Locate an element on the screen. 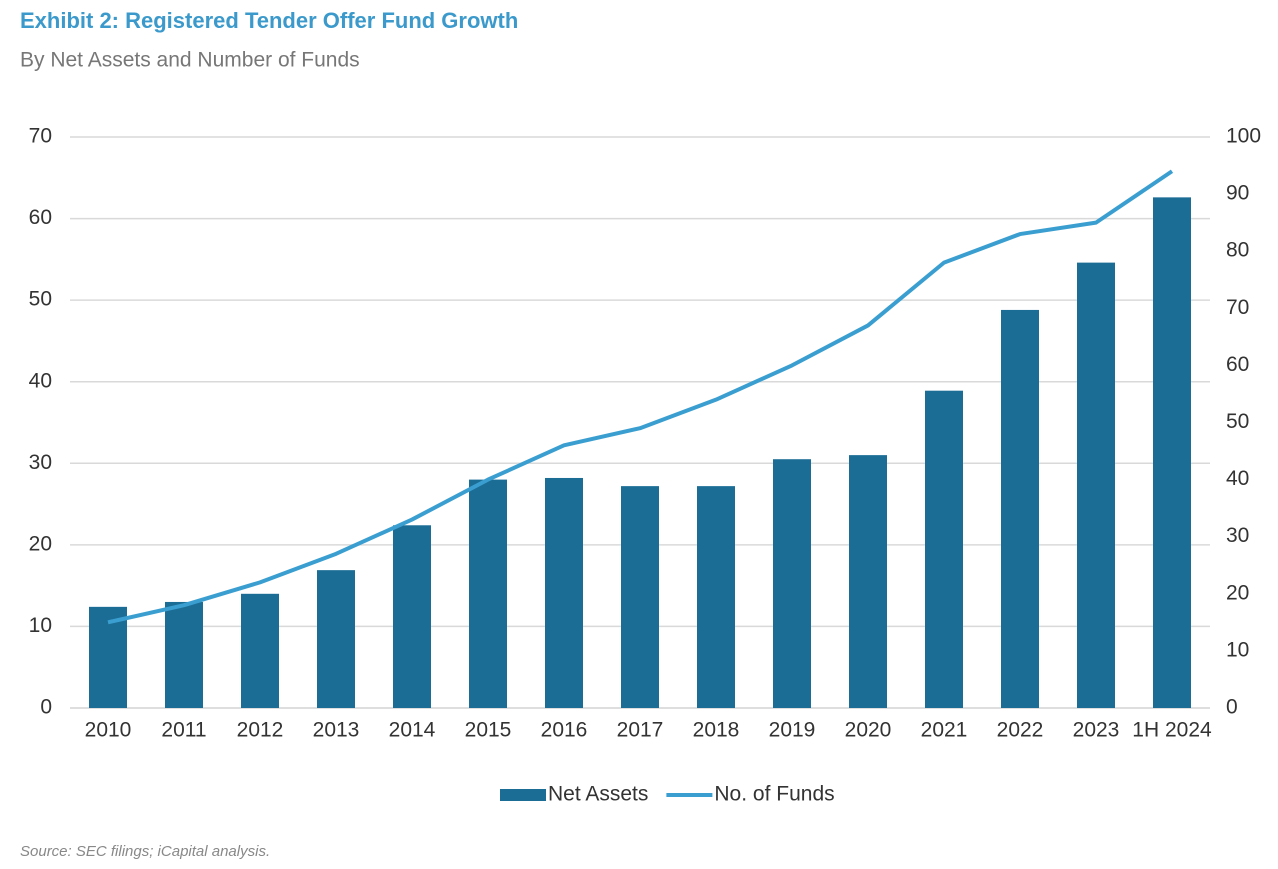 The height and width of the screenshot is (869, 1278). x-tick-label: 2017 is located at coordinates (640, 730).